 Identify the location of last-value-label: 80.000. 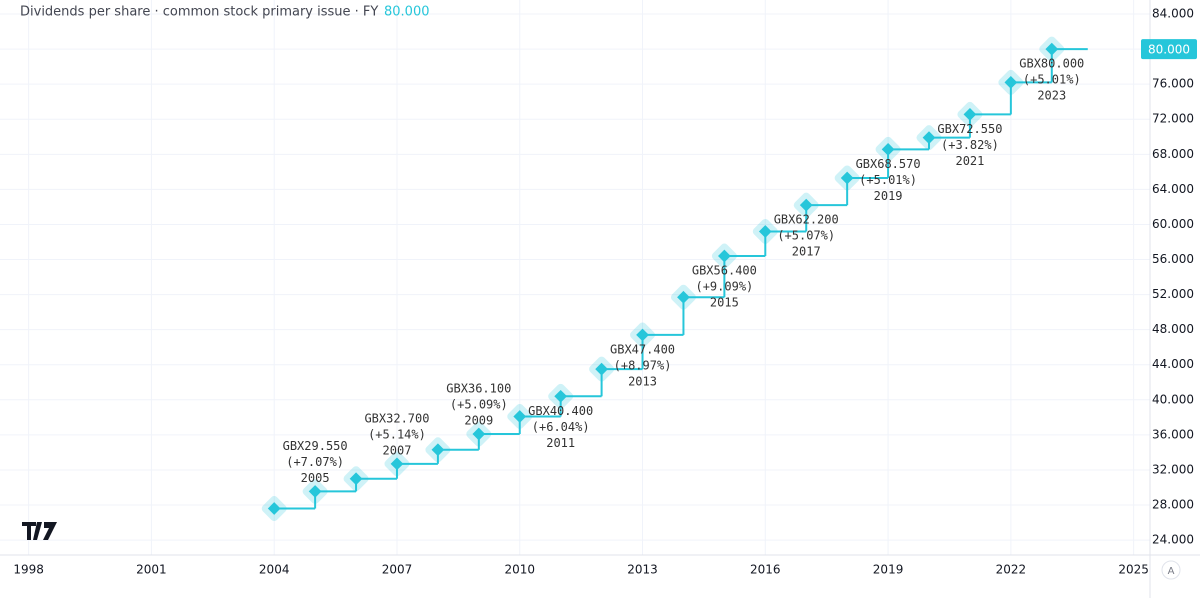
(1169, 50).